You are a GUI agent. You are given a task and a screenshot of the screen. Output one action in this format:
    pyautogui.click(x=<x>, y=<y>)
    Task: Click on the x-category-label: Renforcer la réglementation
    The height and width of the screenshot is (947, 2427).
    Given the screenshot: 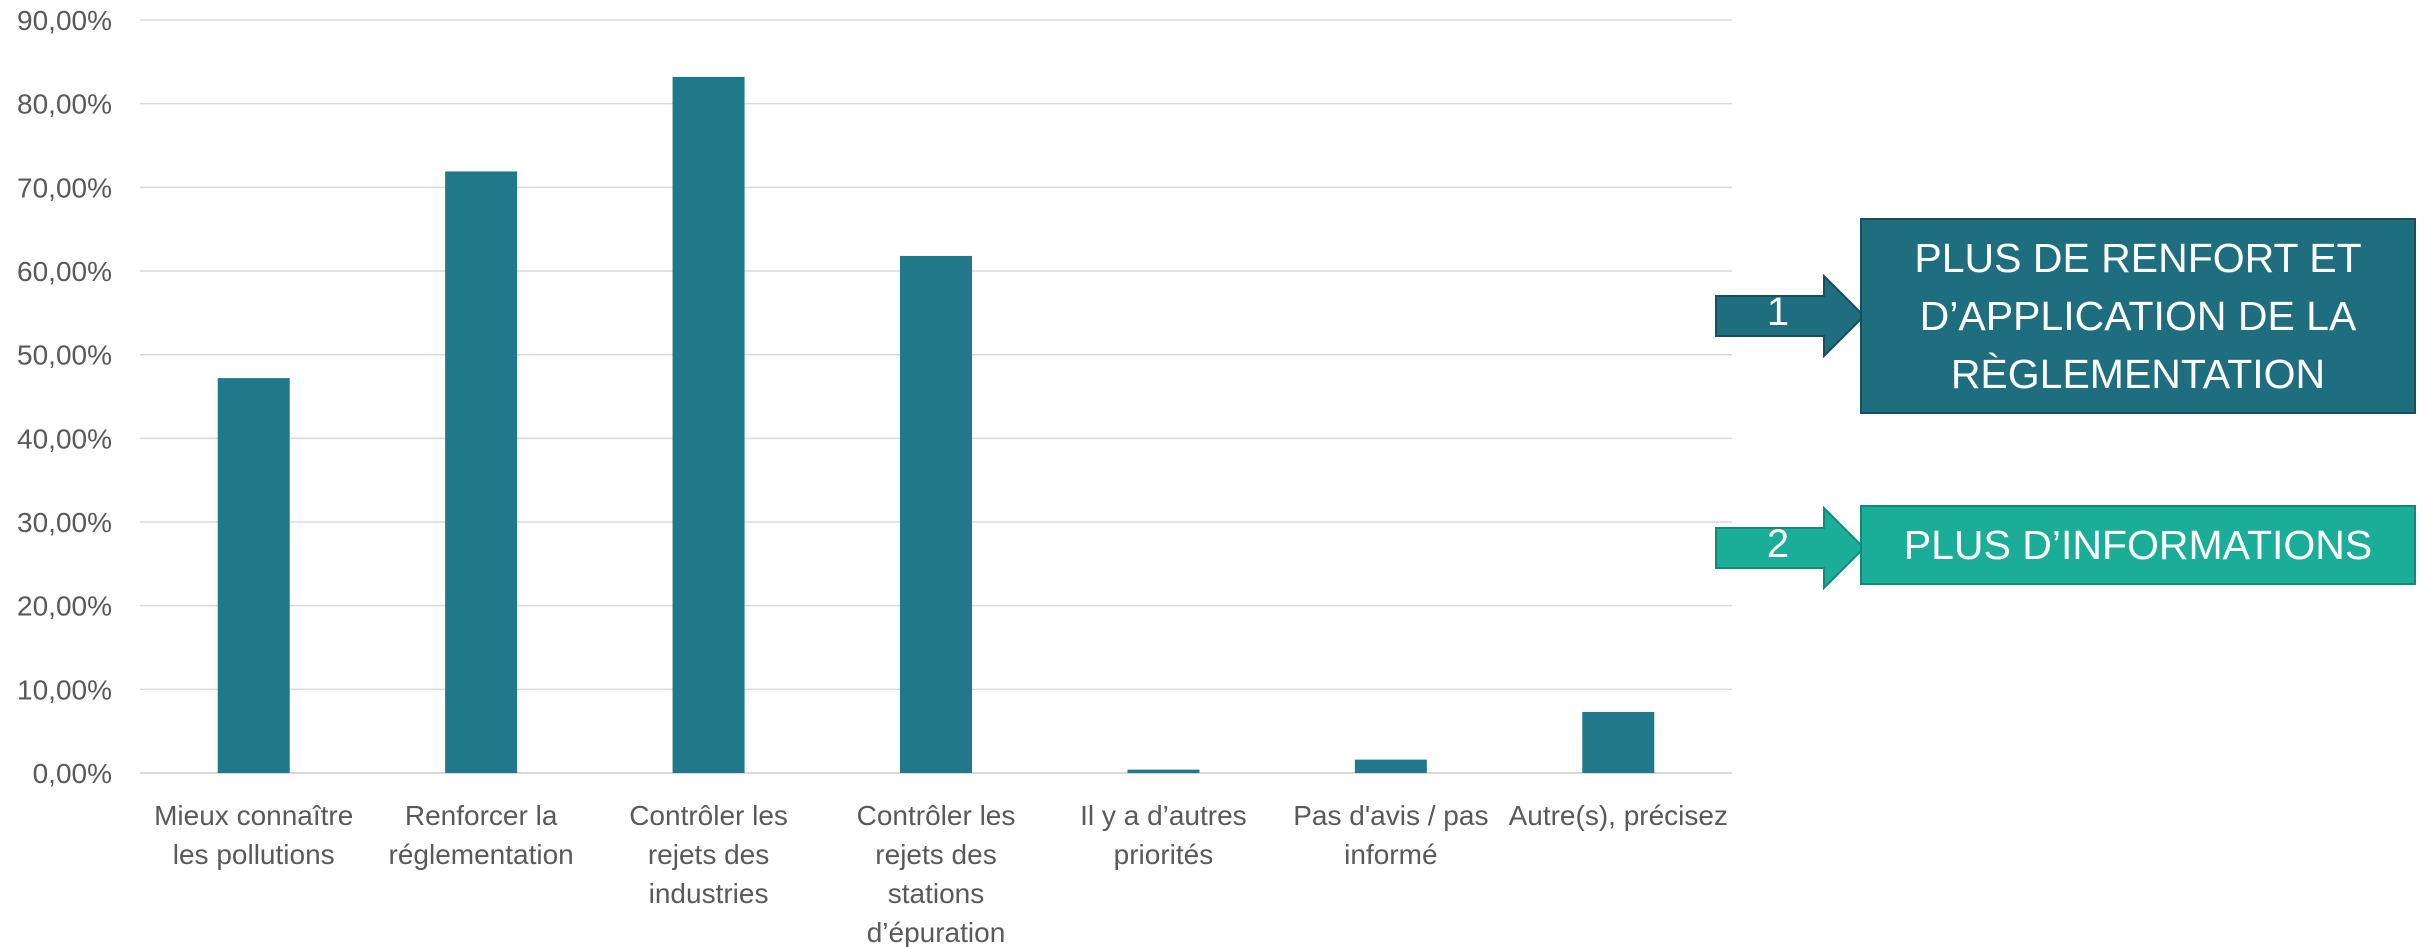 What is the action you would take?
    pyautogui.click(x=481, y=835)
    